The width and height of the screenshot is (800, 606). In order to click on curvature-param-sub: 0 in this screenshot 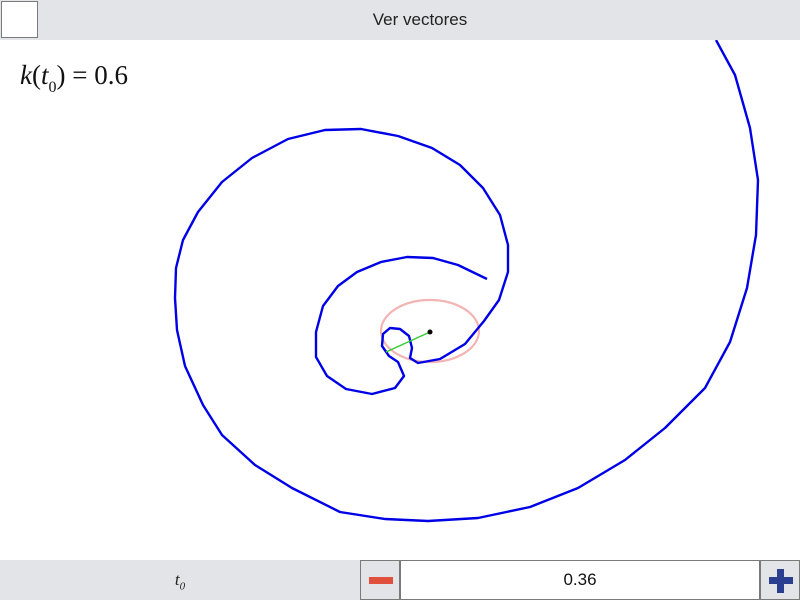, I will do `click(52, 88)`.